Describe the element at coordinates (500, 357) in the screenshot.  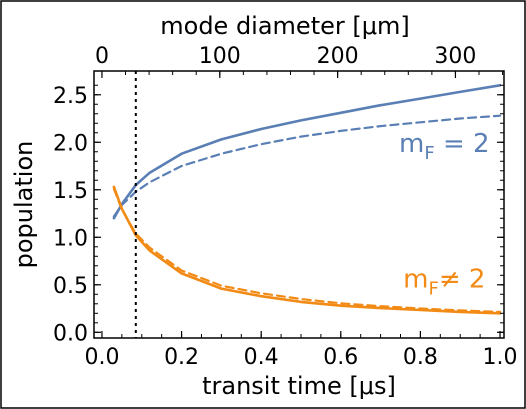
I see `x-tick-label: 1.0` at that location.